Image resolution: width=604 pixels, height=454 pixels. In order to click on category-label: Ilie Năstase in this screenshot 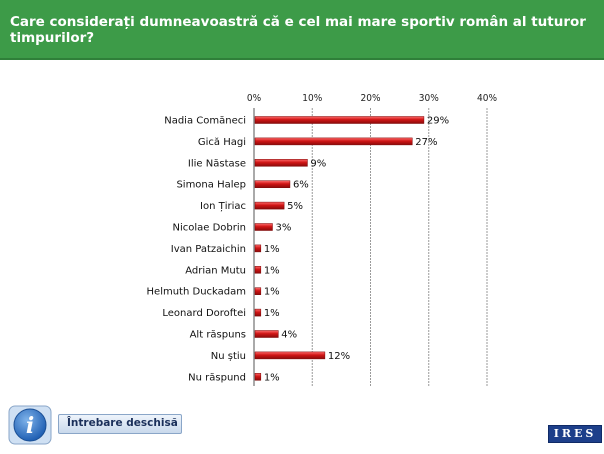, I will do `click(217, 163)`.